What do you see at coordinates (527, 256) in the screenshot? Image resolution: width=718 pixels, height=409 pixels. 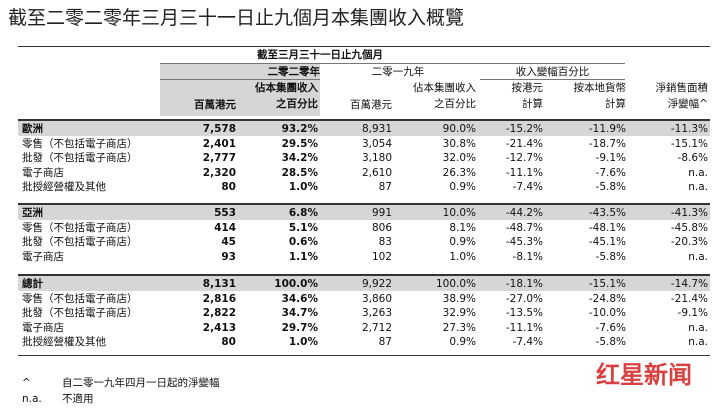 I see `cell: -8.1%` at bounding box center [527, 256].